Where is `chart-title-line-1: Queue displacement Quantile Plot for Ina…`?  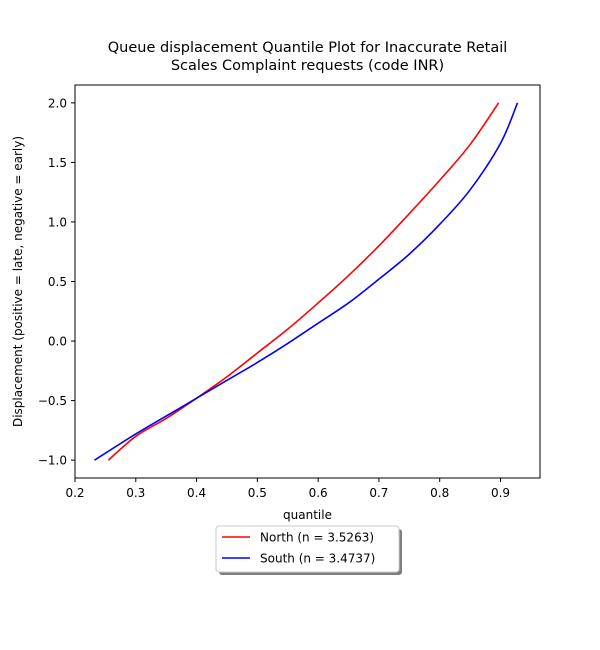
chart-title-line-1: Queue displacement Quantile Plot for Ina… is located at coordinates (308, 48).